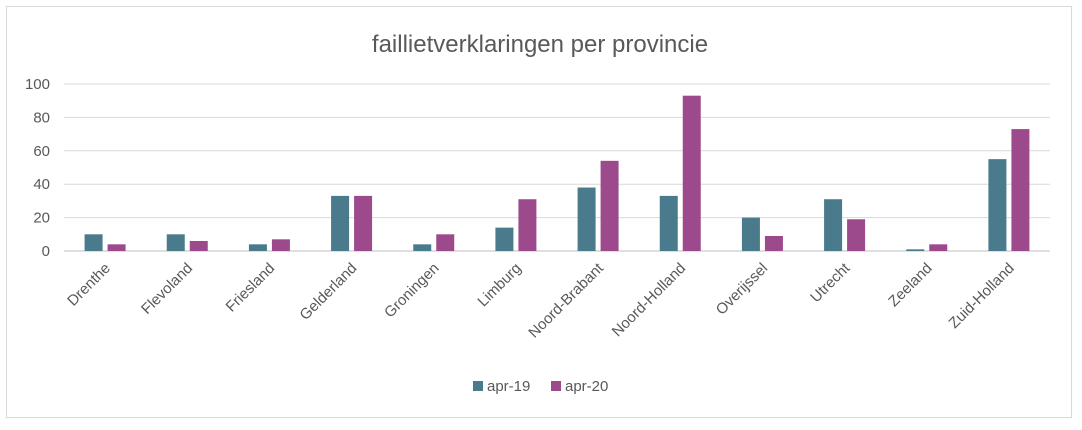 Image resolution: width=1082 pixels, height=430 pixels. Describe the element at coordinates (251, 288) in the screenshot. I see `x-tick-label: Friesland` at that location.